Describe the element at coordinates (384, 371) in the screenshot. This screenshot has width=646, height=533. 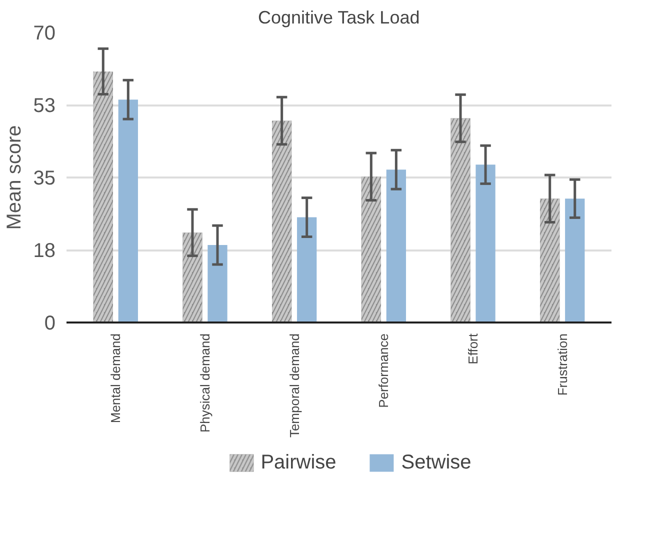
I see `x-tick-label: Performance` at that location.